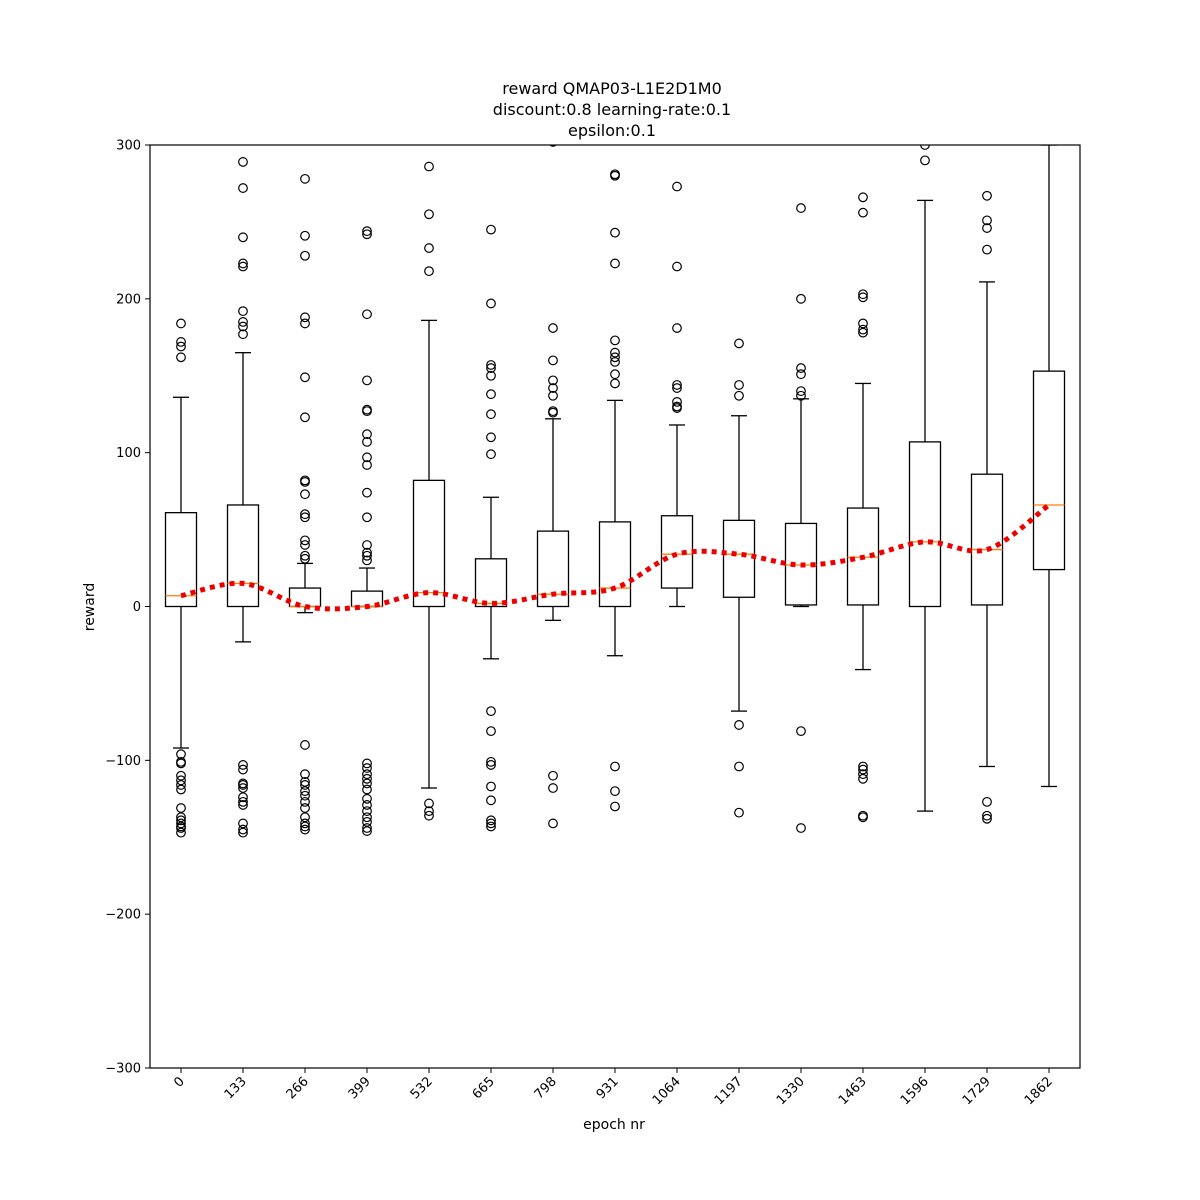  I want to click on y-tick-label: −300, so click(123, 1069).